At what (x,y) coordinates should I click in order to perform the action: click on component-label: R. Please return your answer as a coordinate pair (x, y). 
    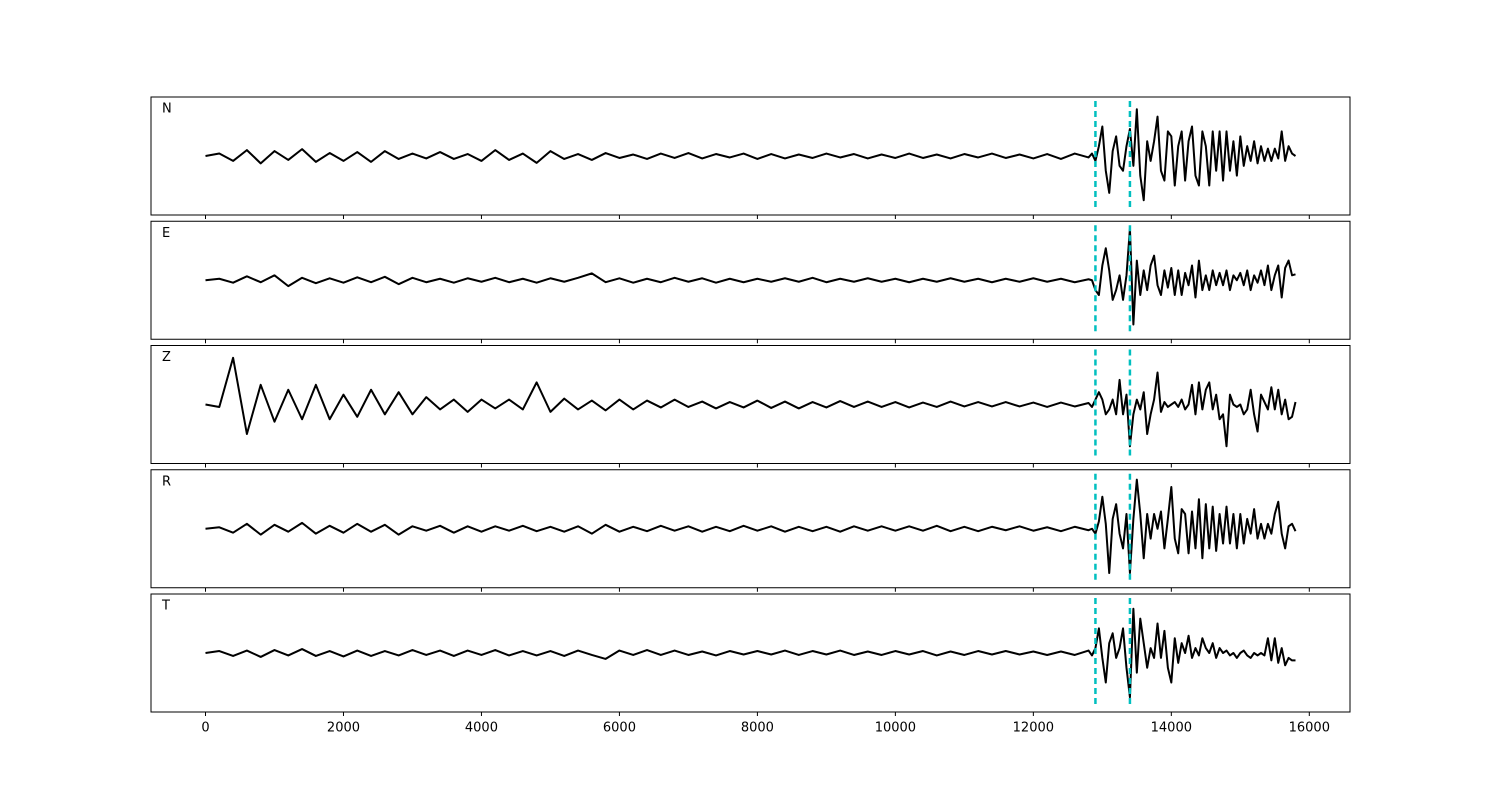
    Looking at the image, I should click on (166, 481).